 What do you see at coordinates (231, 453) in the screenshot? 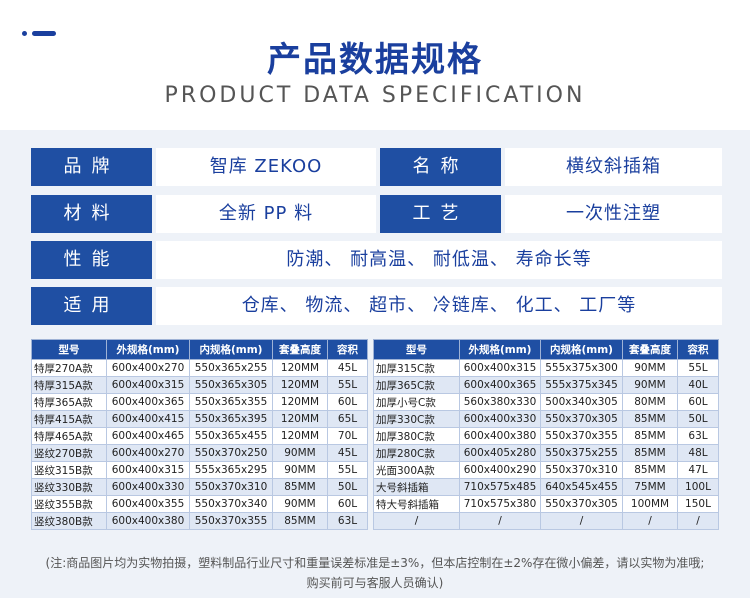
I see `cell-inner-size: 550x370x250` at bounding box center [231, 453].